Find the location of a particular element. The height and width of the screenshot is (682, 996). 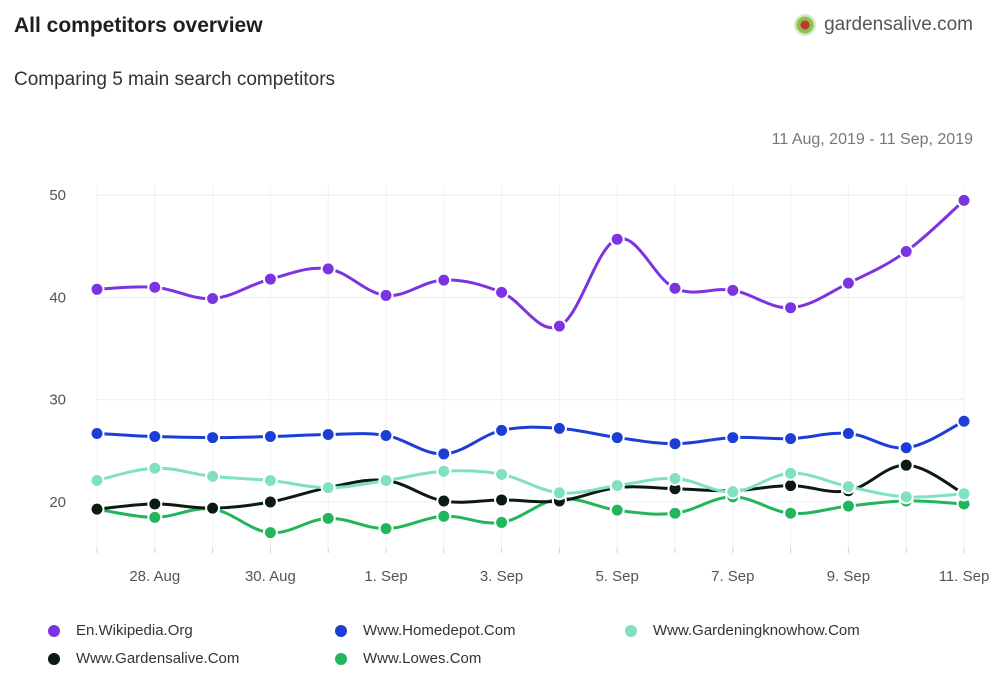

legend-label: Www.Lowes.Com is located at coordinates (422, 658).